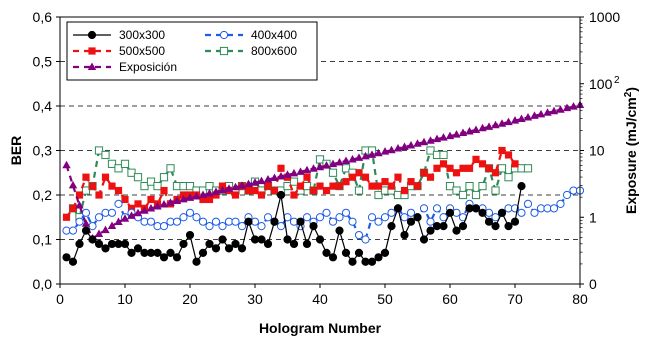  I want to click on legend-marker-800x600, so click(224, 51).